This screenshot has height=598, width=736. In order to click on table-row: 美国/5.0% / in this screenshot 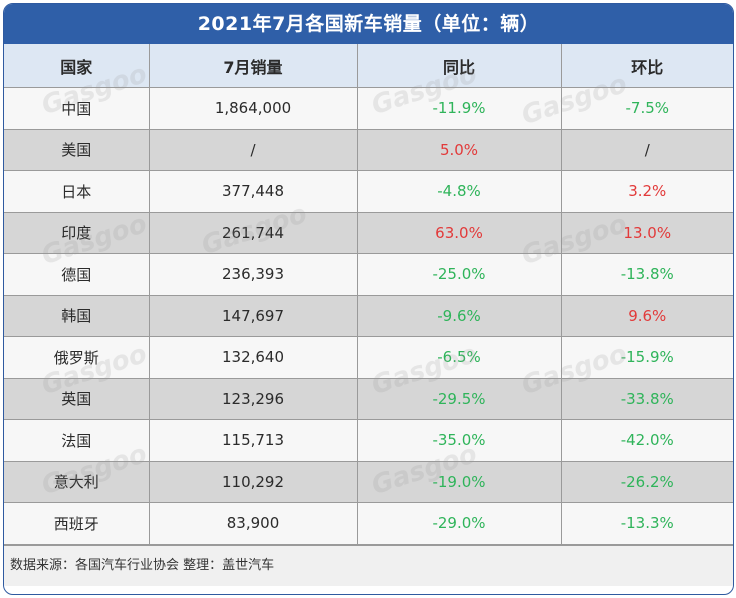, I will do `click(368, 150)`.